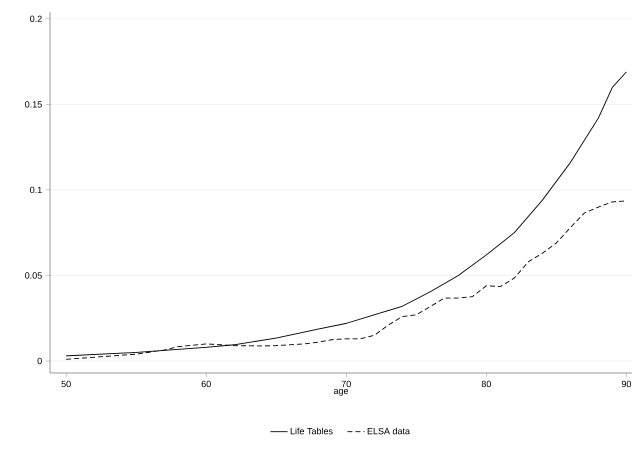 Image resolution: width=633 pixels, height=450 pixels. Describe the element at coordinates (36, 190) in the screenshot. I see `y-tick-label: 0.1` at that location.